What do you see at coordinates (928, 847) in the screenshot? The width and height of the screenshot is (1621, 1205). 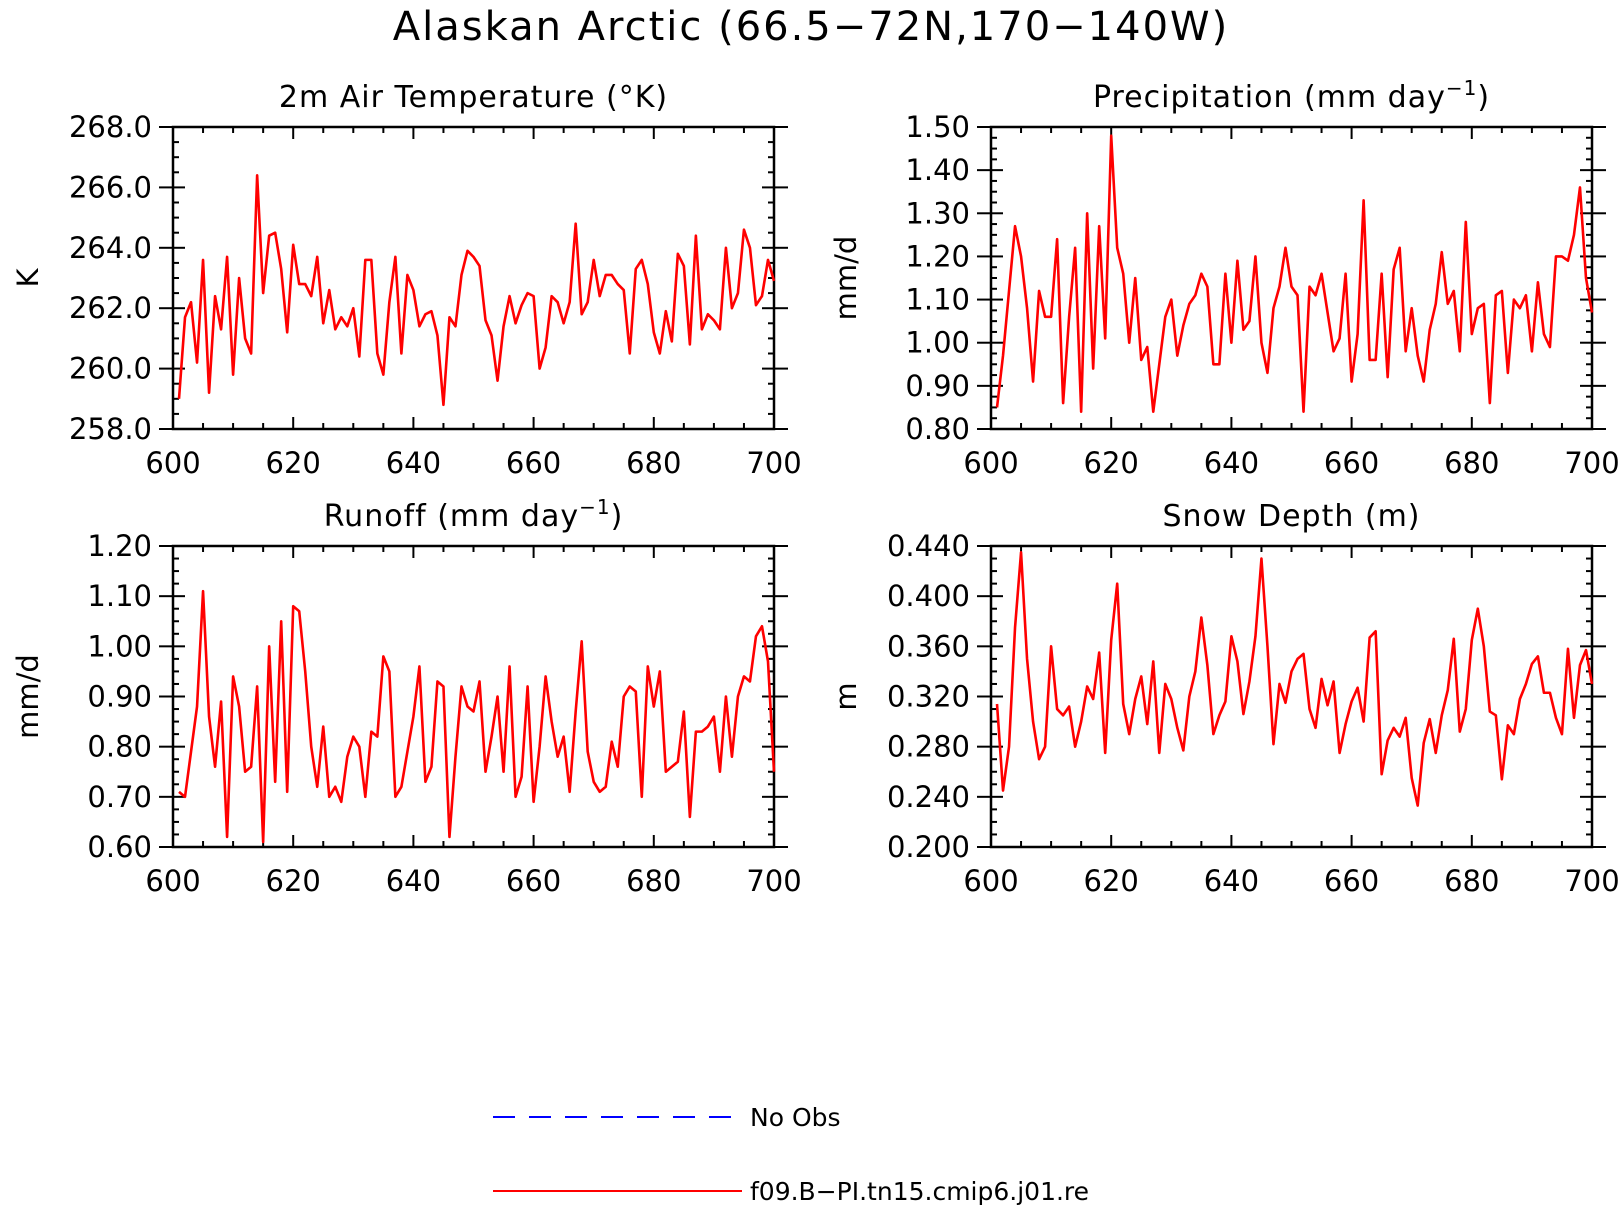 I see `y-tick-label: 0.200` at bounding box center [928, 847].